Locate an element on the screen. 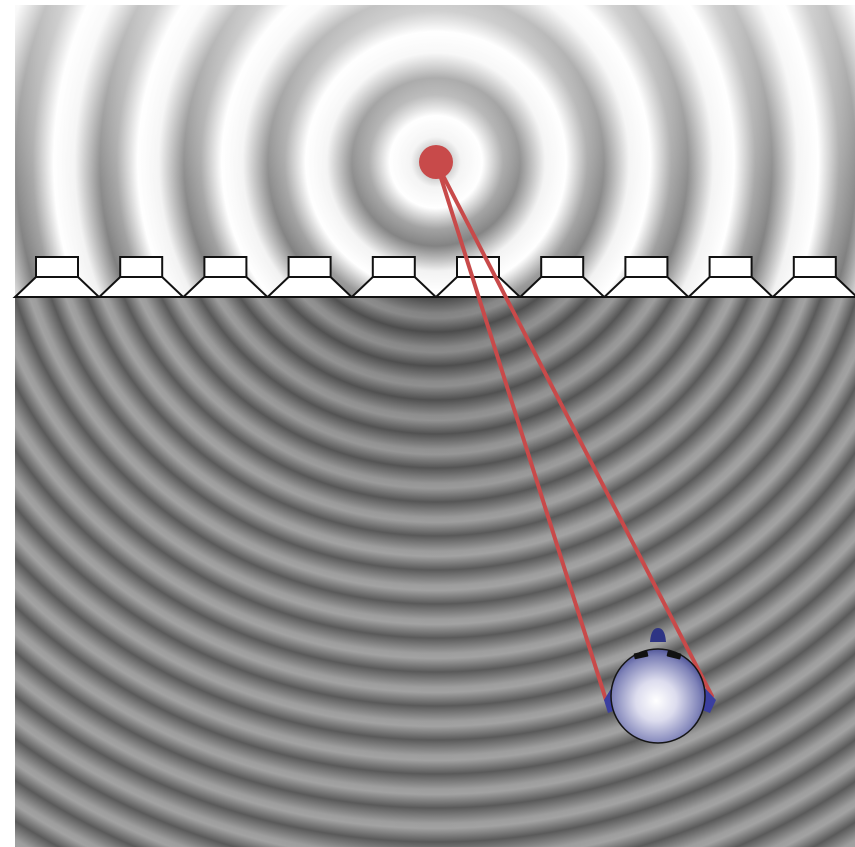  speaker-array is located at coordinates (433, 277).